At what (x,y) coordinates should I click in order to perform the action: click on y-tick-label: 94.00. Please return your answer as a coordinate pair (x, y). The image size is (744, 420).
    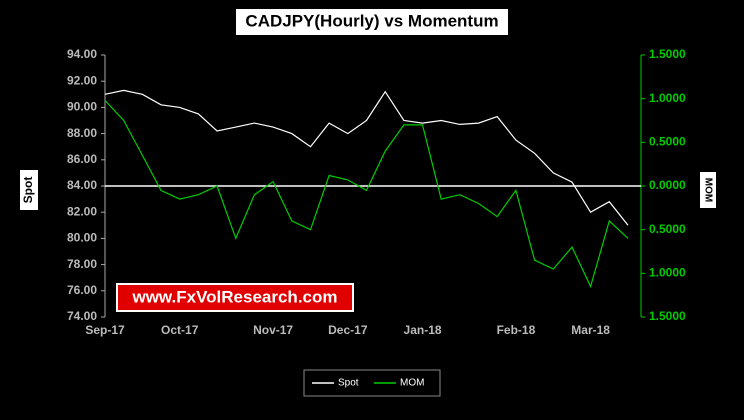
    Looking at the image, I should click on (82, 54).